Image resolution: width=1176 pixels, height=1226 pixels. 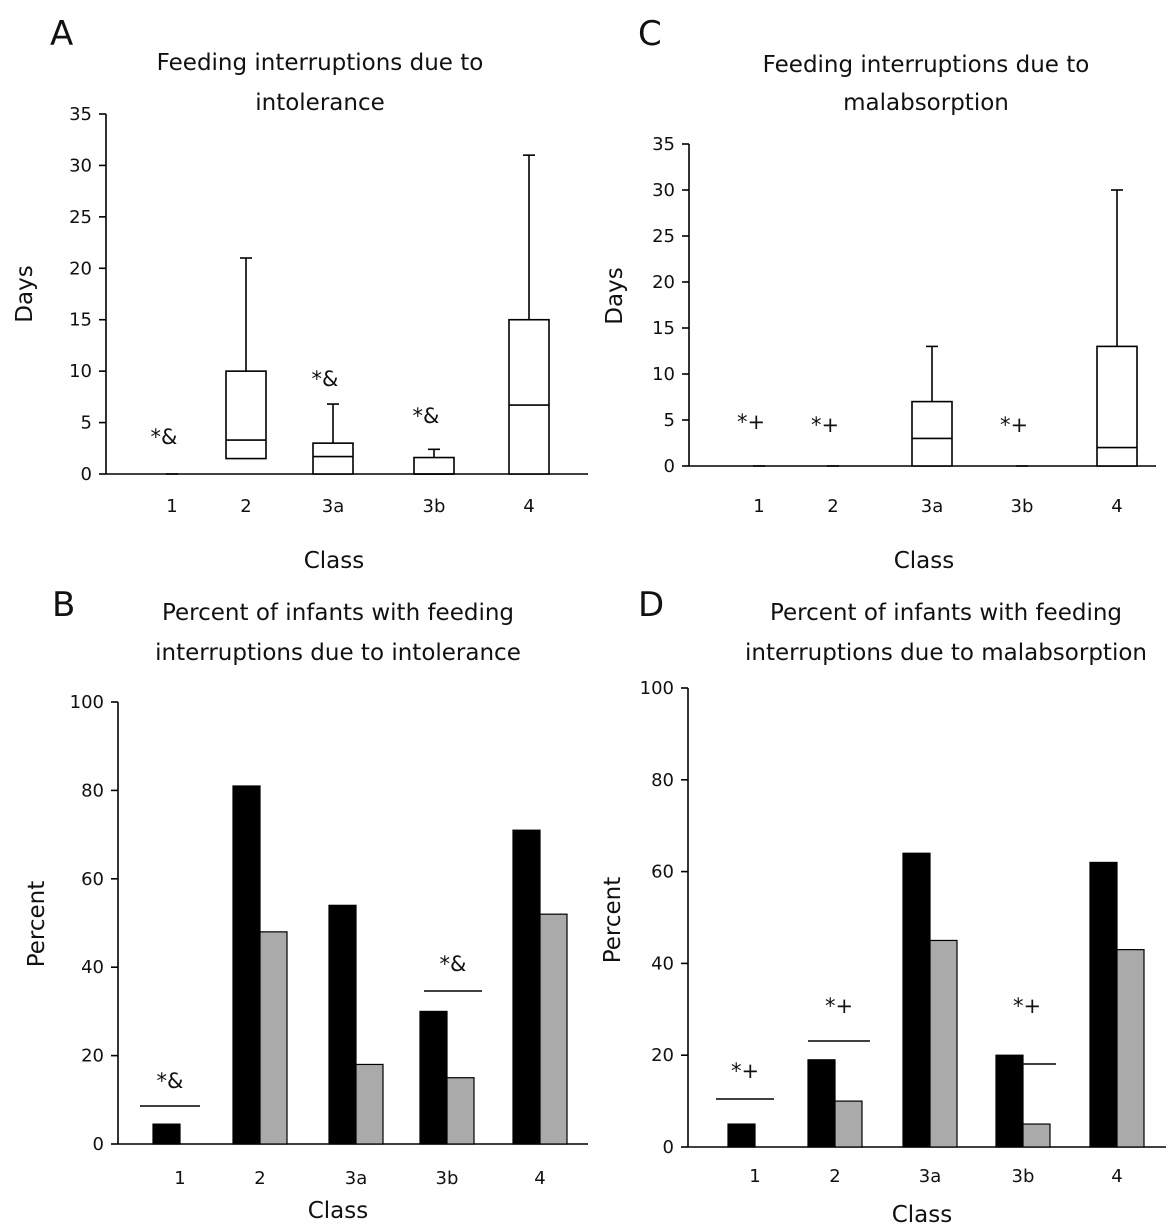 What do you see at coordinates (63, 605) in the screenshot?
I see `panel-b-letter: B` at bounding box center [63, 605].